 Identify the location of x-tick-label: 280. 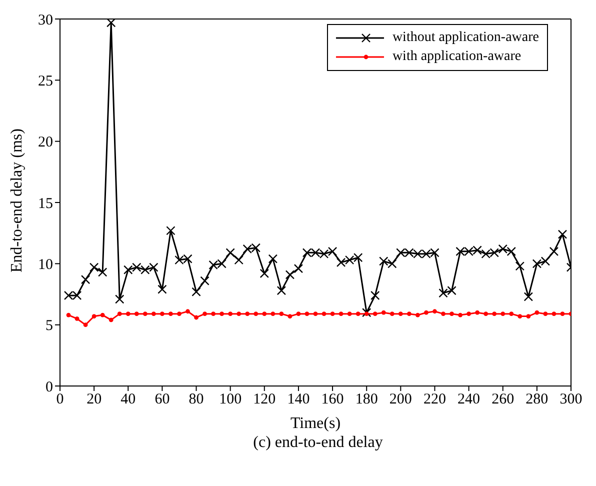
(537, 400).